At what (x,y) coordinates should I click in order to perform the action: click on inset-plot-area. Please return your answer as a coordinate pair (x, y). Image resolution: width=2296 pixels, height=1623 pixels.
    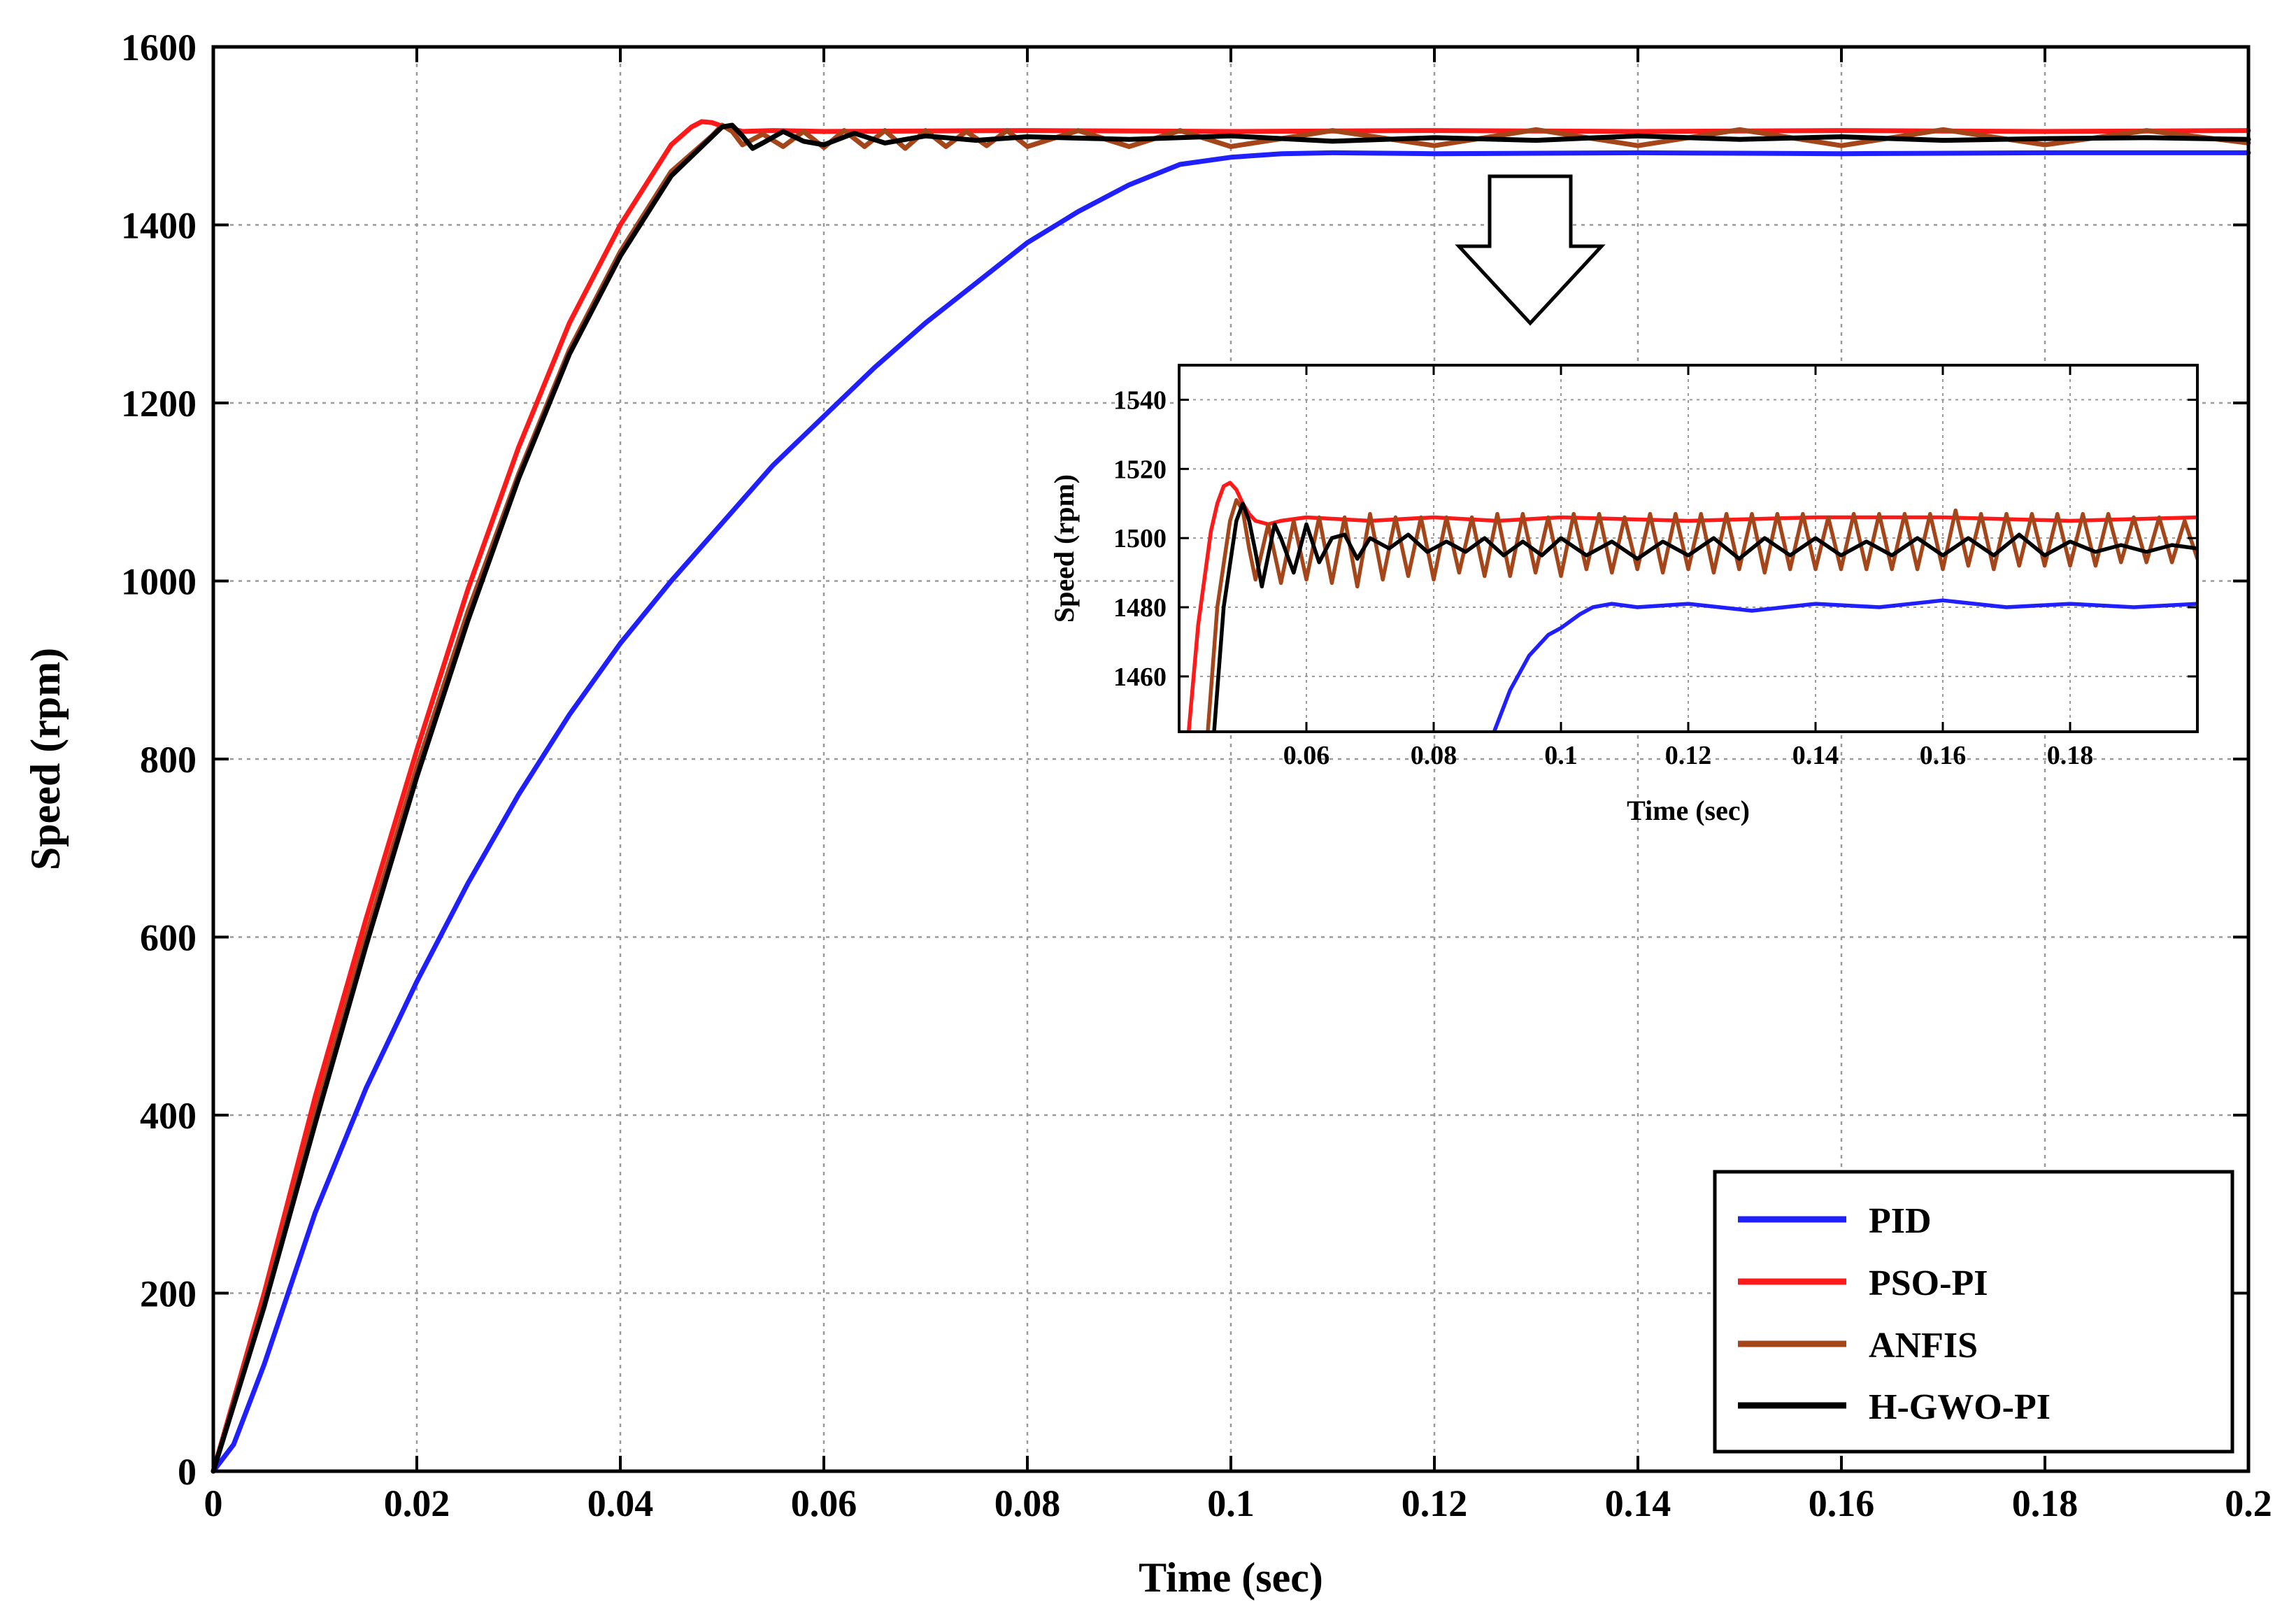
    Looking at the image, I should click on (1688, 548).